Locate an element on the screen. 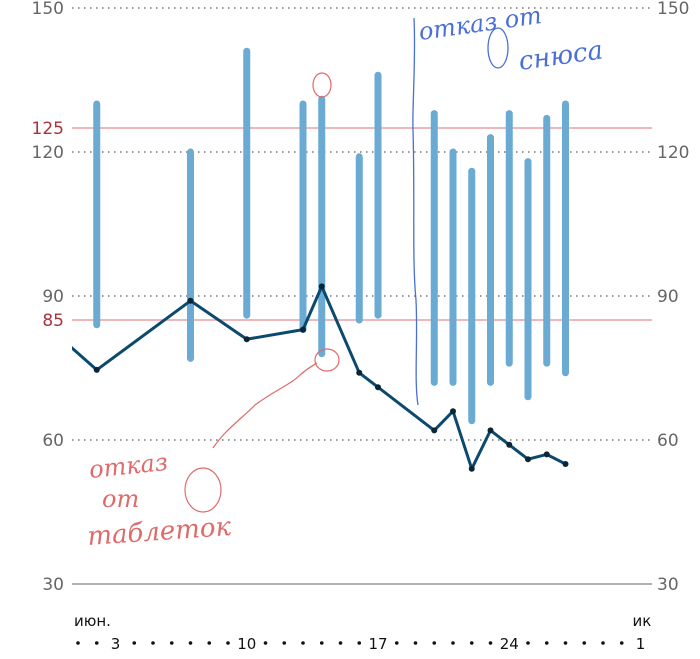  y-tick-right: 30 is located at coordinates (668, 585).